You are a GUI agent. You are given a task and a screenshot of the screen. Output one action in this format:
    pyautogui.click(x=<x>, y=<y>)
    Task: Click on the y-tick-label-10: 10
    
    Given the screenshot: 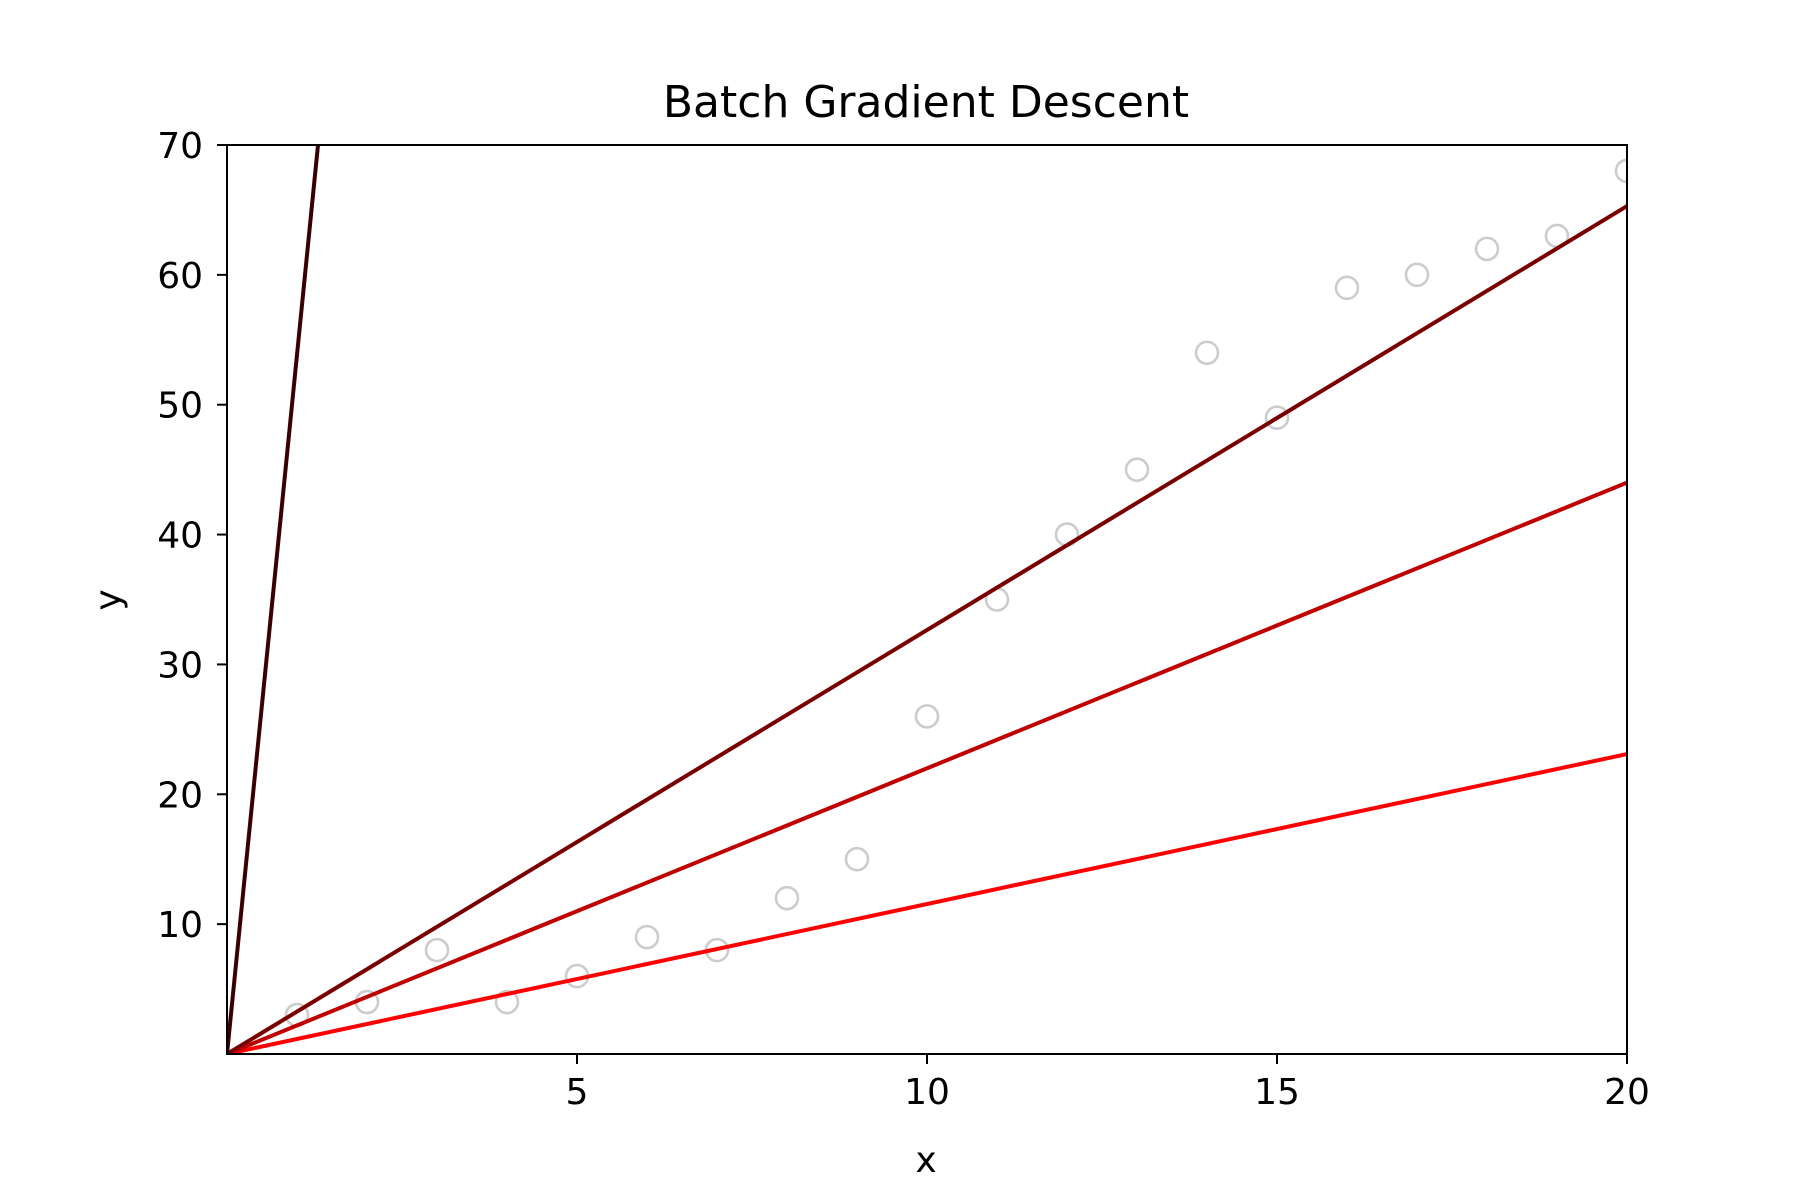 What is the action you would take?
    pyautogui.click(x=180, y=925)
    